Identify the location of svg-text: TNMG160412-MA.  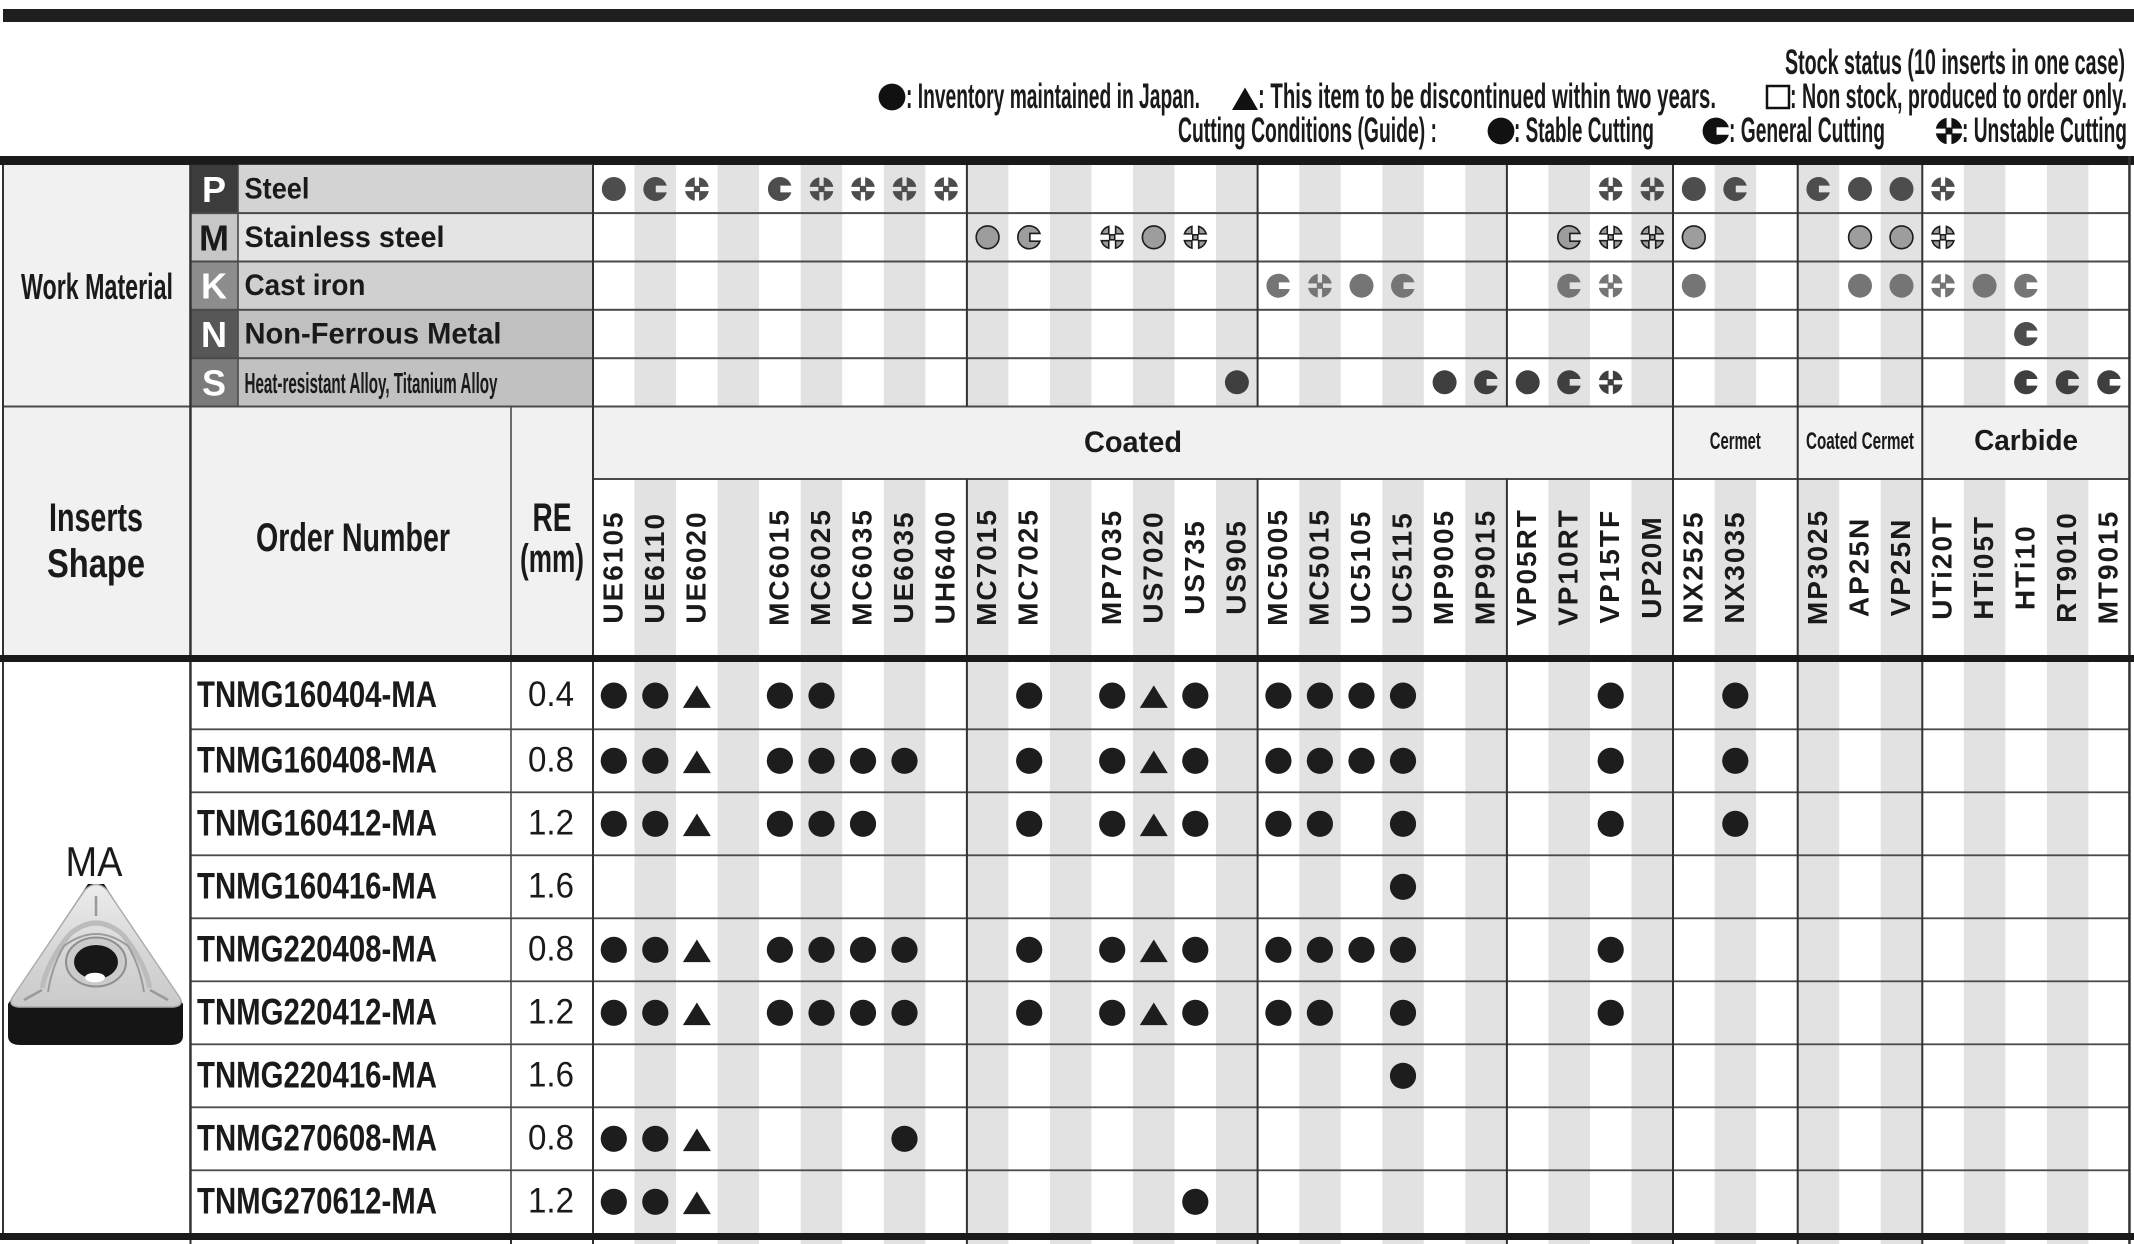
(317, 822).